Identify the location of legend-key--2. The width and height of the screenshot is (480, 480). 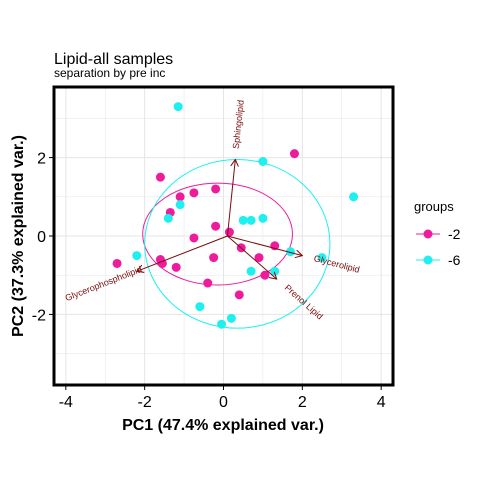
(428, 234).